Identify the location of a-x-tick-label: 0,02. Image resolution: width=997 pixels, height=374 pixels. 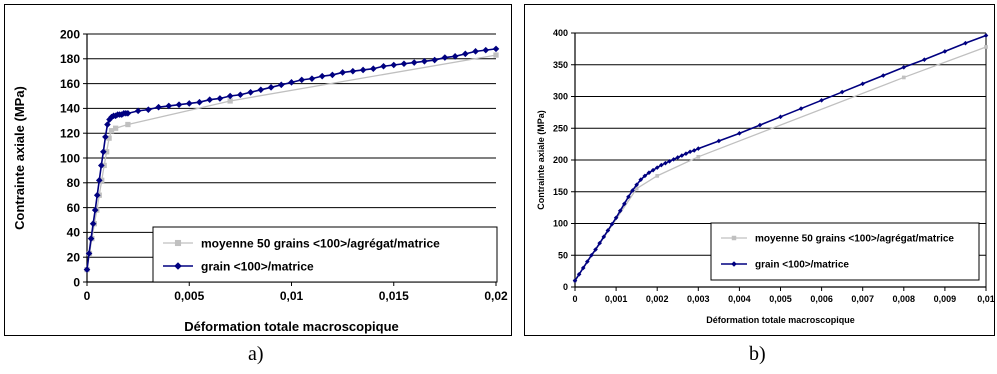
(496, 296).